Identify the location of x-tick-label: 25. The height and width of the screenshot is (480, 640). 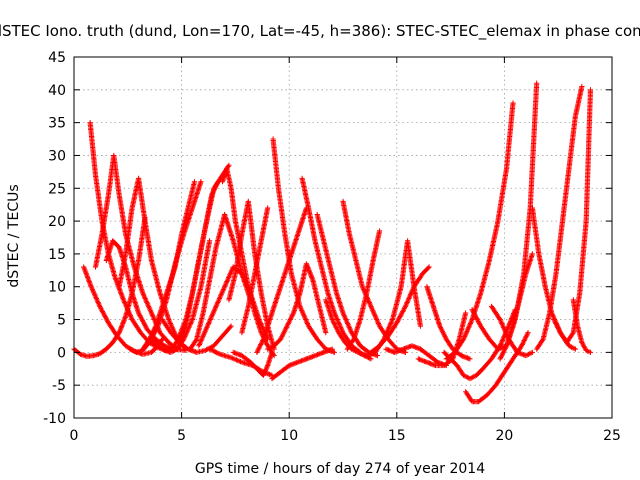
(612, 436).